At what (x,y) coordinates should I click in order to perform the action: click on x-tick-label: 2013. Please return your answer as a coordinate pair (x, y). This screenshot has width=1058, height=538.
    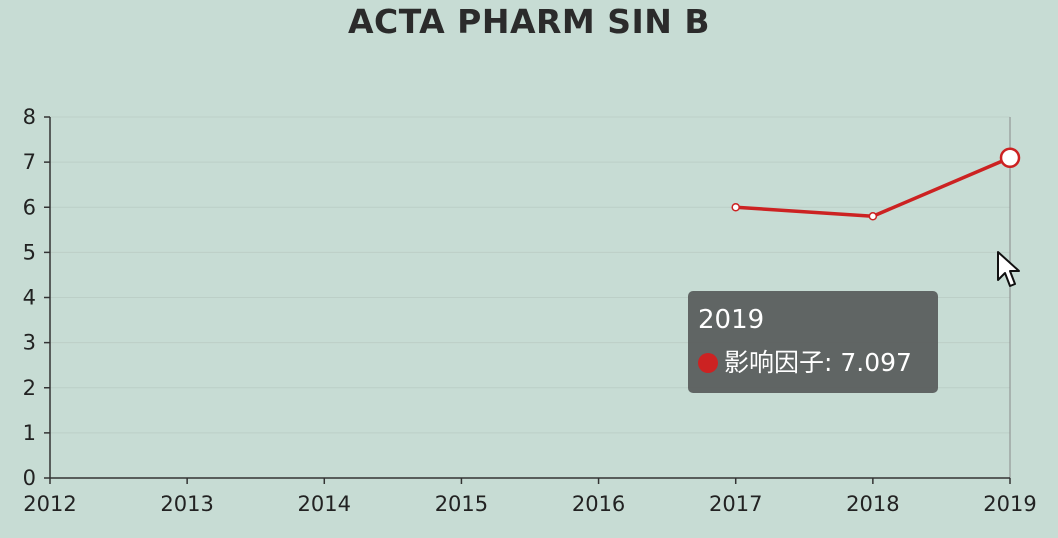
    Looking at the image, I should click on (186, 504).